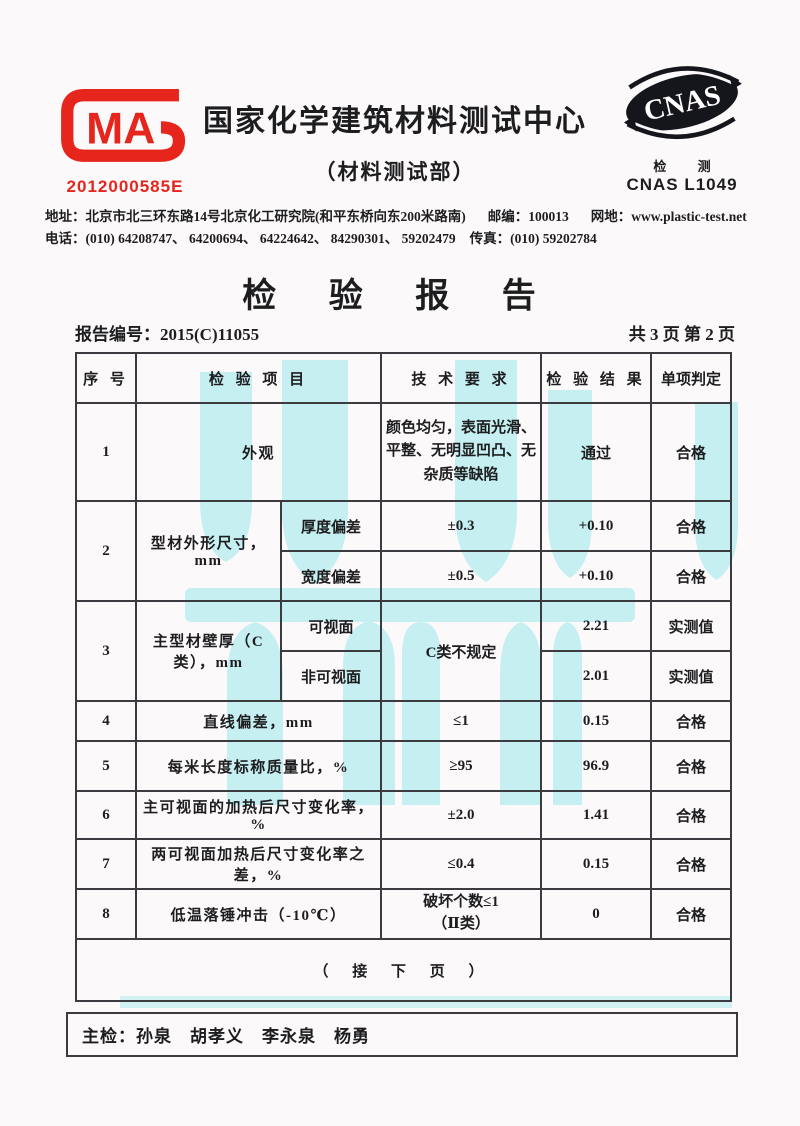 The height and width of the screenshot is (1126, 800). I want to click on chief-inspector-box: 主检： 孙泉 胡孝义 李永泉 杨勇, so click(402, 1034).